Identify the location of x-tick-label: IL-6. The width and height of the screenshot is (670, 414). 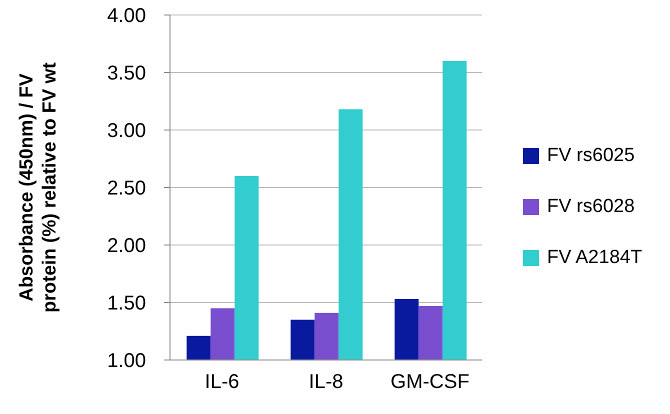
(222, 382).